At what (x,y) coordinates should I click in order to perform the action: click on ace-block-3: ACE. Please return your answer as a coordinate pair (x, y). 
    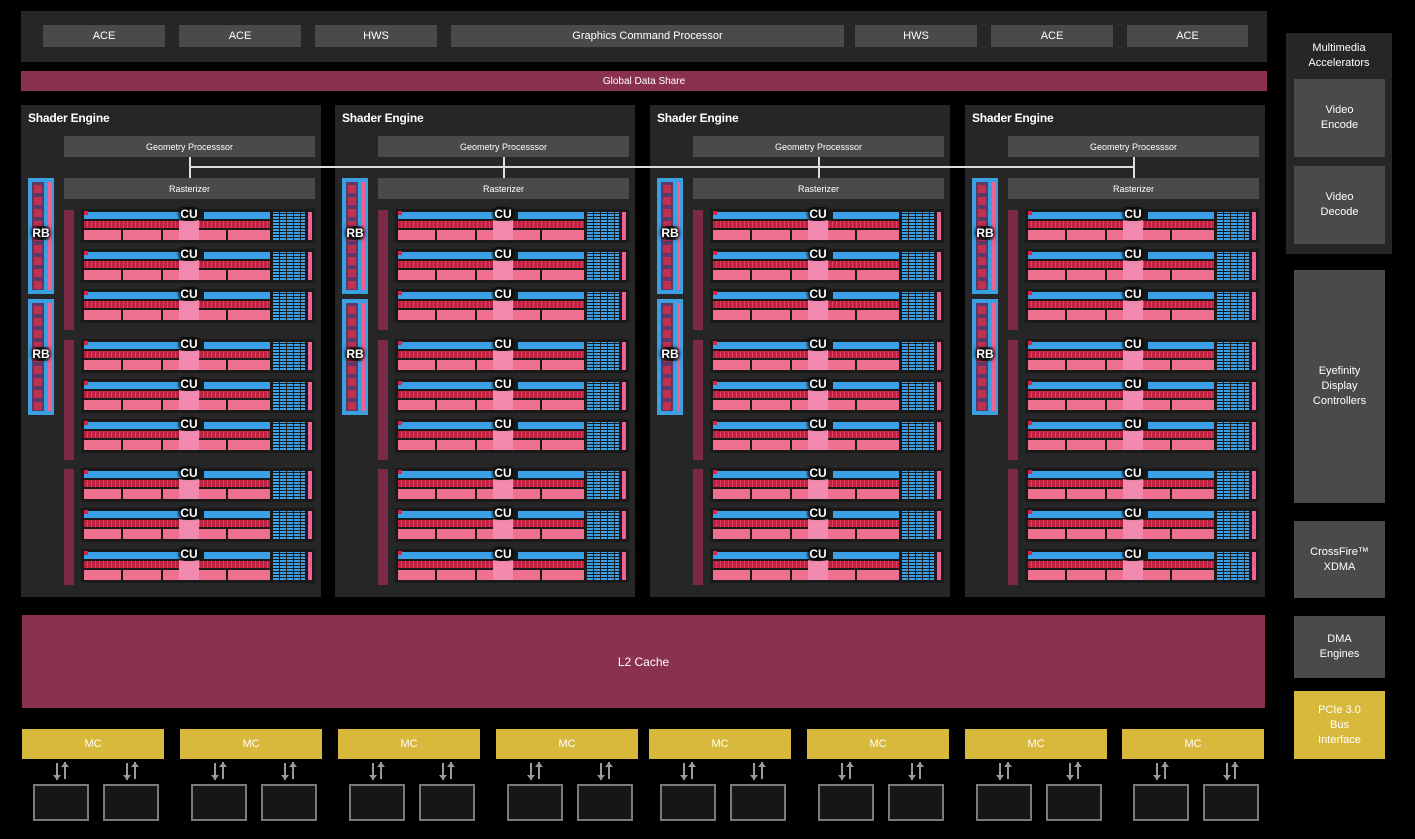
    Looking at the image, I should click on (1052, 36).